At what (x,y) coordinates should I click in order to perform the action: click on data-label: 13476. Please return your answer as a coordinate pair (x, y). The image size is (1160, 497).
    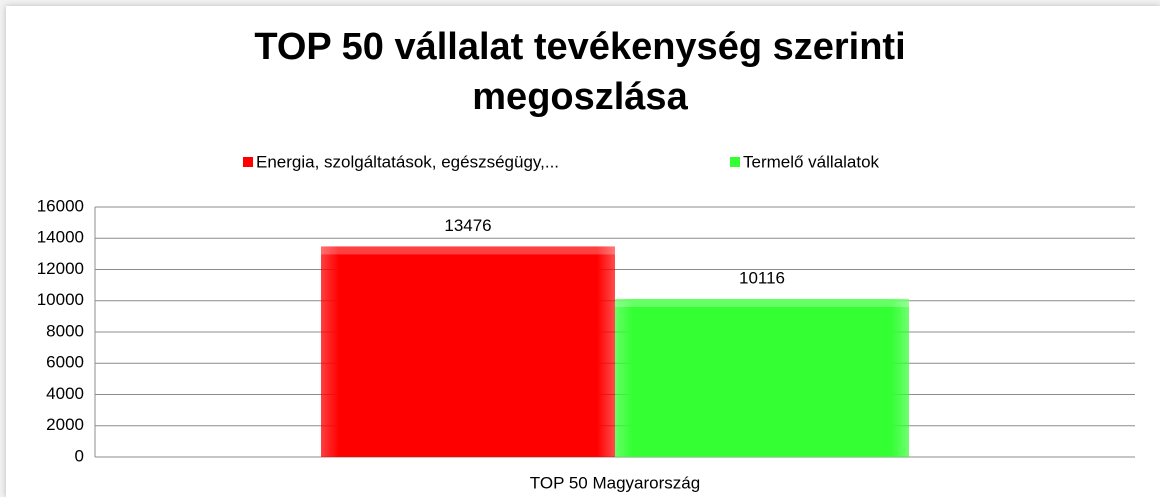
    Looking at the image, I should click on (467, 225).